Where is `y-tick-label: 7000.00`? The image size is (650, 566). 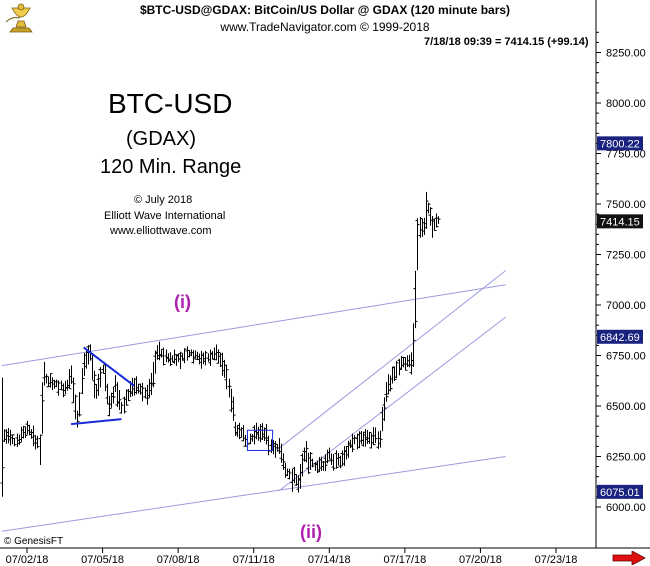
y-tick-label: 7000.00 is located at coordinates (626, 306).